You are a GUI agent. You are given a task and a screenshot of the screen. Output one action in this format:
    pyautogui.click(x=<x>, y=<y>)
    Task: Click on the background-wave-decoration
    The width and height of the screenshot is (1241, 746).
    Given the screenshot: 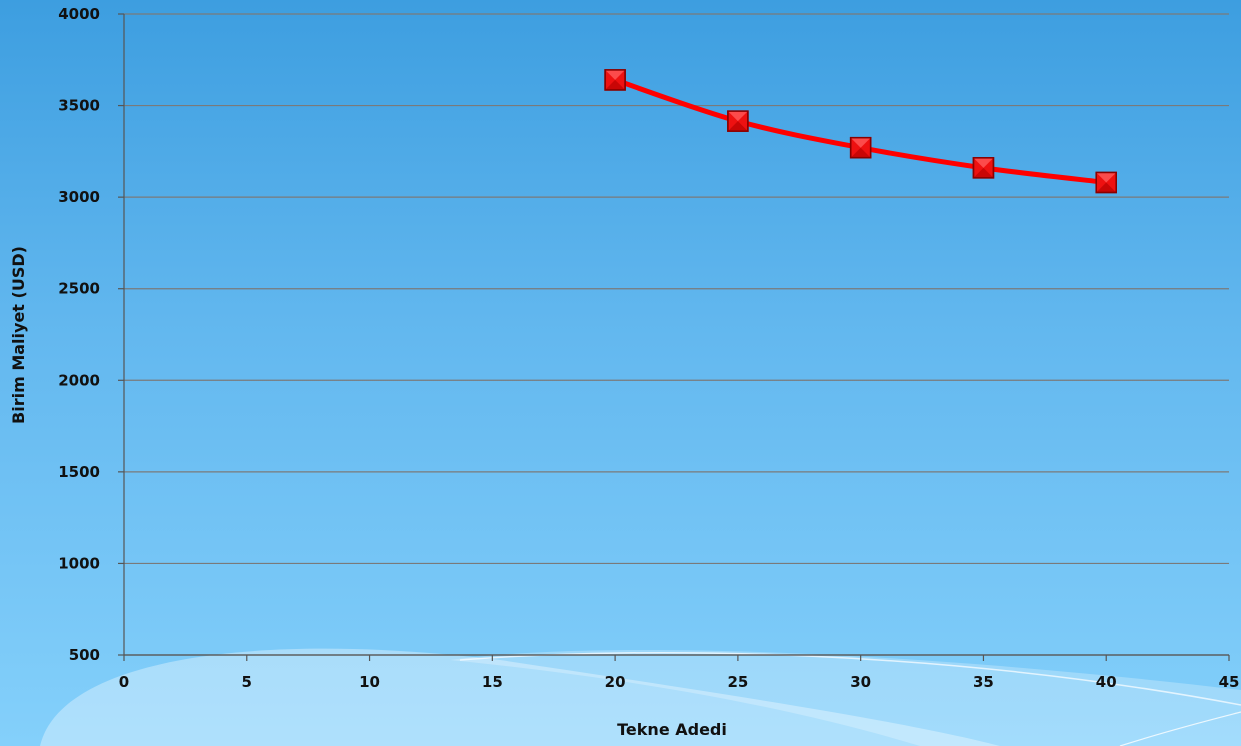 What is the action you would take?
    pyautogui.click(x=640, y=697)
    